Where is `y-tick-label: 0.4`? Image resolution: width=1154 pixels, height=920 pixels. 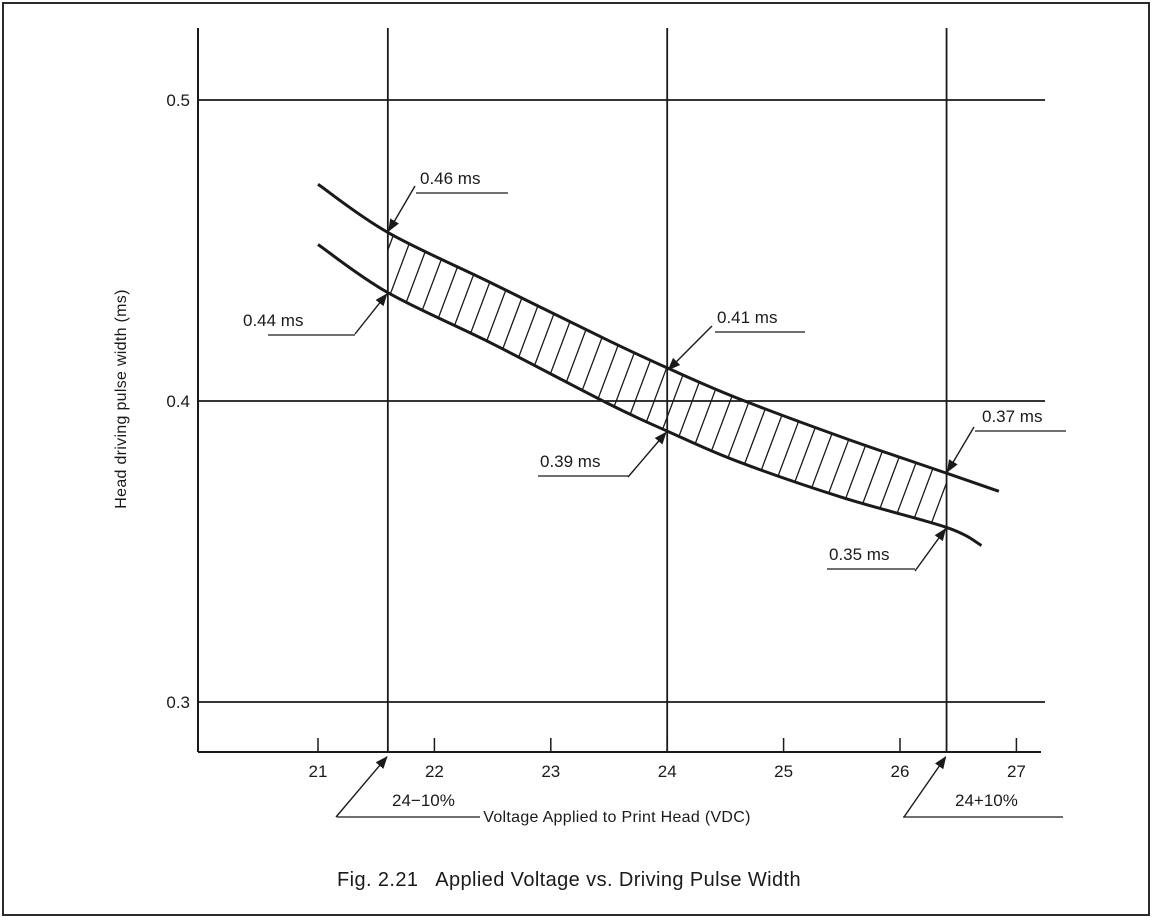
y-tick-label: 0.4 is located at coordinates (178, 401).